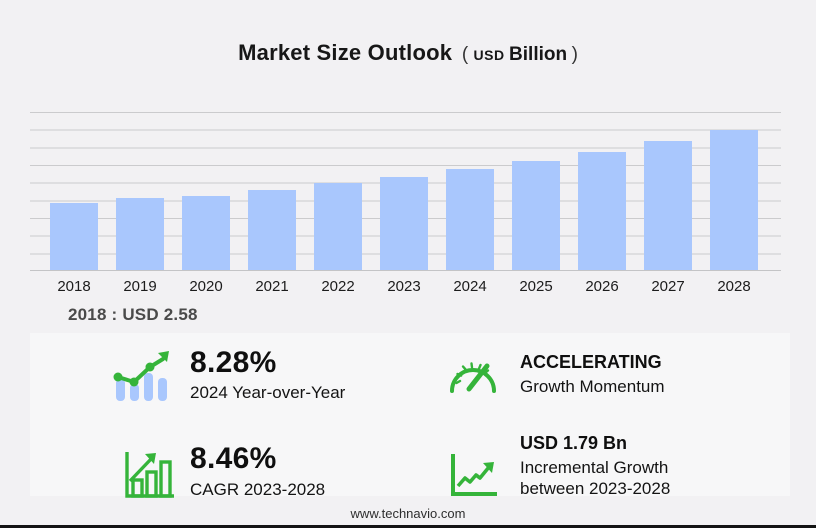  I want to click on cagr-value: 8.46%, so click(233, 458).